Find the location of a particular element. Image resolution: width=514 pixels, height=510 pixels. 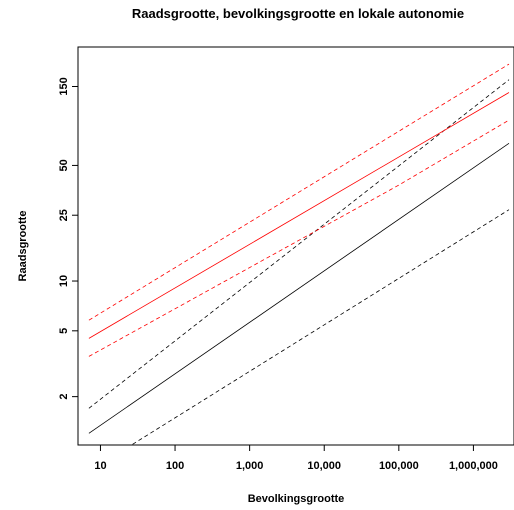

y-tick-label: 50 is located at coordinates (64, 165).